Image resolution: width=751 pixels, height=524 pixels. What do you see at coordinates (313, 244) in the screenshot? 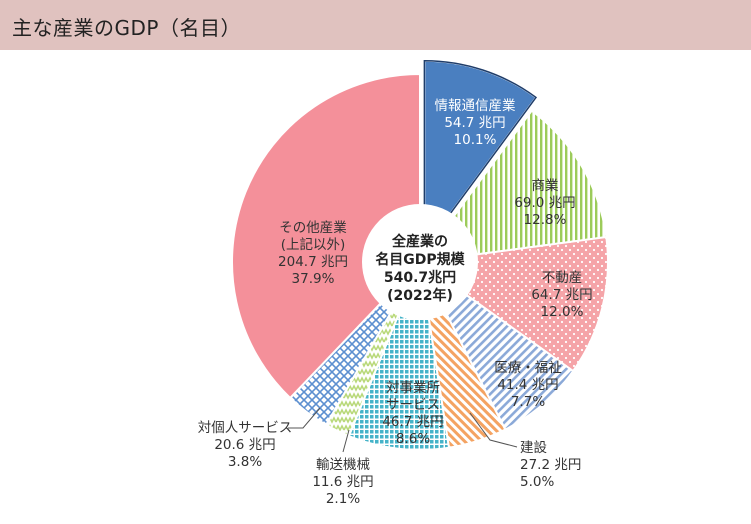
I see `slice-other-name: (上記以外)` at bounding box center [313, 244].